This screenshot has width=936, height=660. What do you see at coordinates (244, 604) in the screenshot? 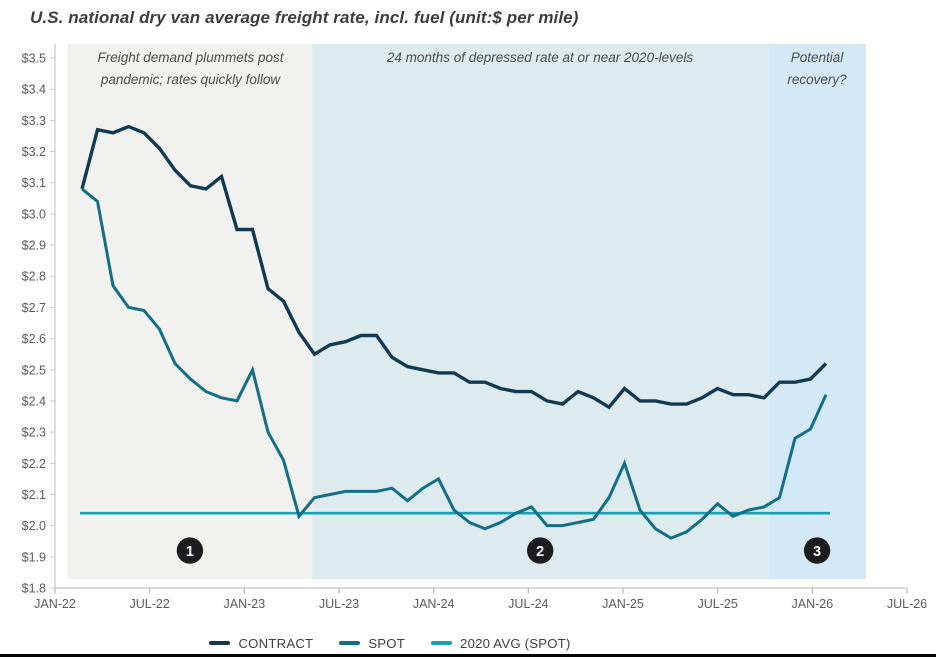
I see `x-tick-label: JAN-23` at bounding box center [244, 604].